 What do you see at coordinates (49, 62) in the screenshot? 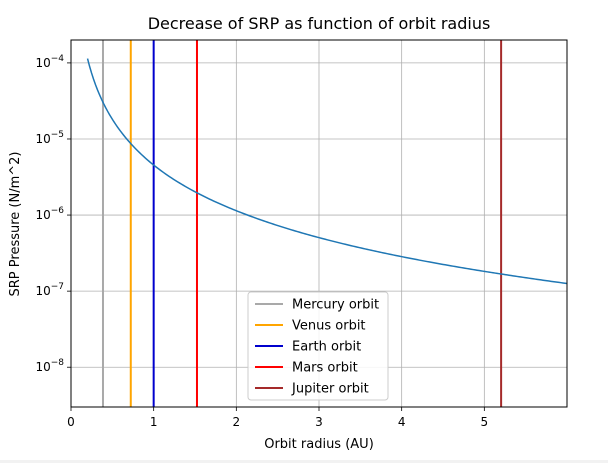
I see `y-tick-label: 10⁻⁴` at bounding box center [49, 62].